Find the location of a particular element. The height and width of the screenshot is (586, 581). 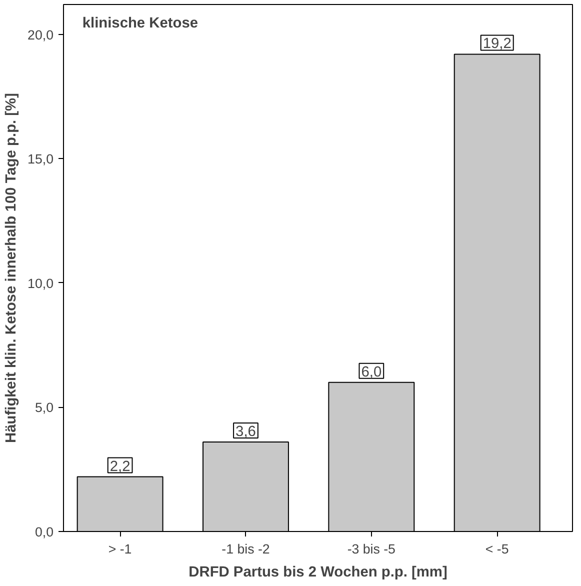

text: klinische Ketose is located at coordinates (140, 24).